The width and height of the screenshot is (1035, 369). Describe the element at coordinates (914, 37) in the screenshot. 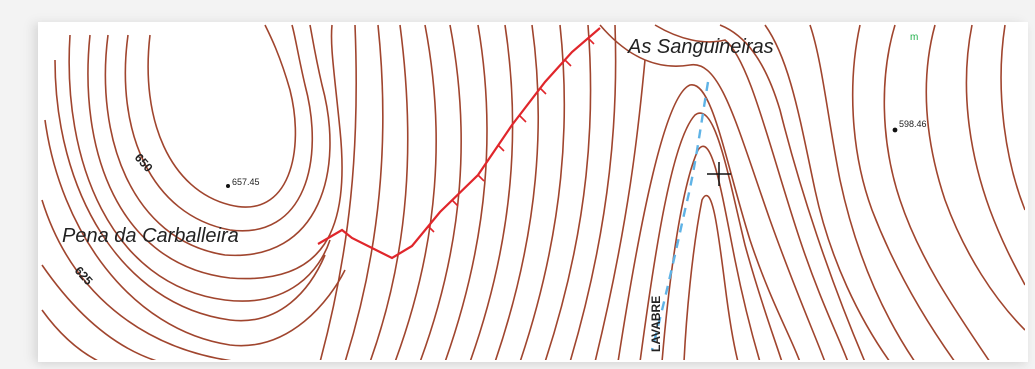

I see `corner-marker: m` at that location.